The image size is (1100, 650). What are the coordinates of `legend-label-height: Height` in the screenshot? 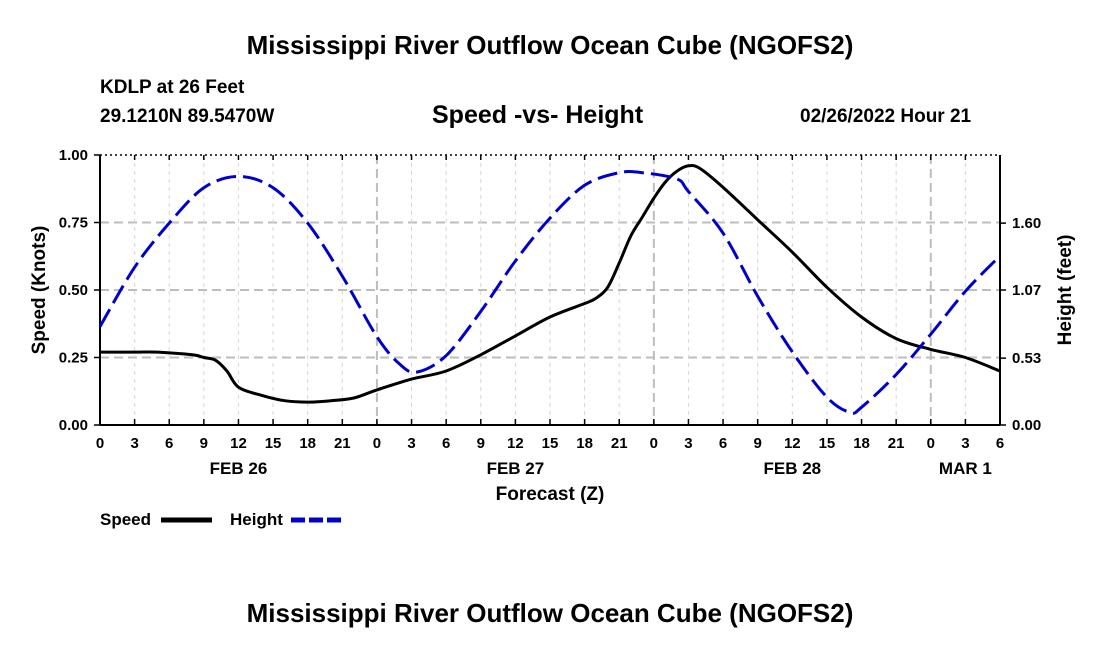 It's located at (256, 519).